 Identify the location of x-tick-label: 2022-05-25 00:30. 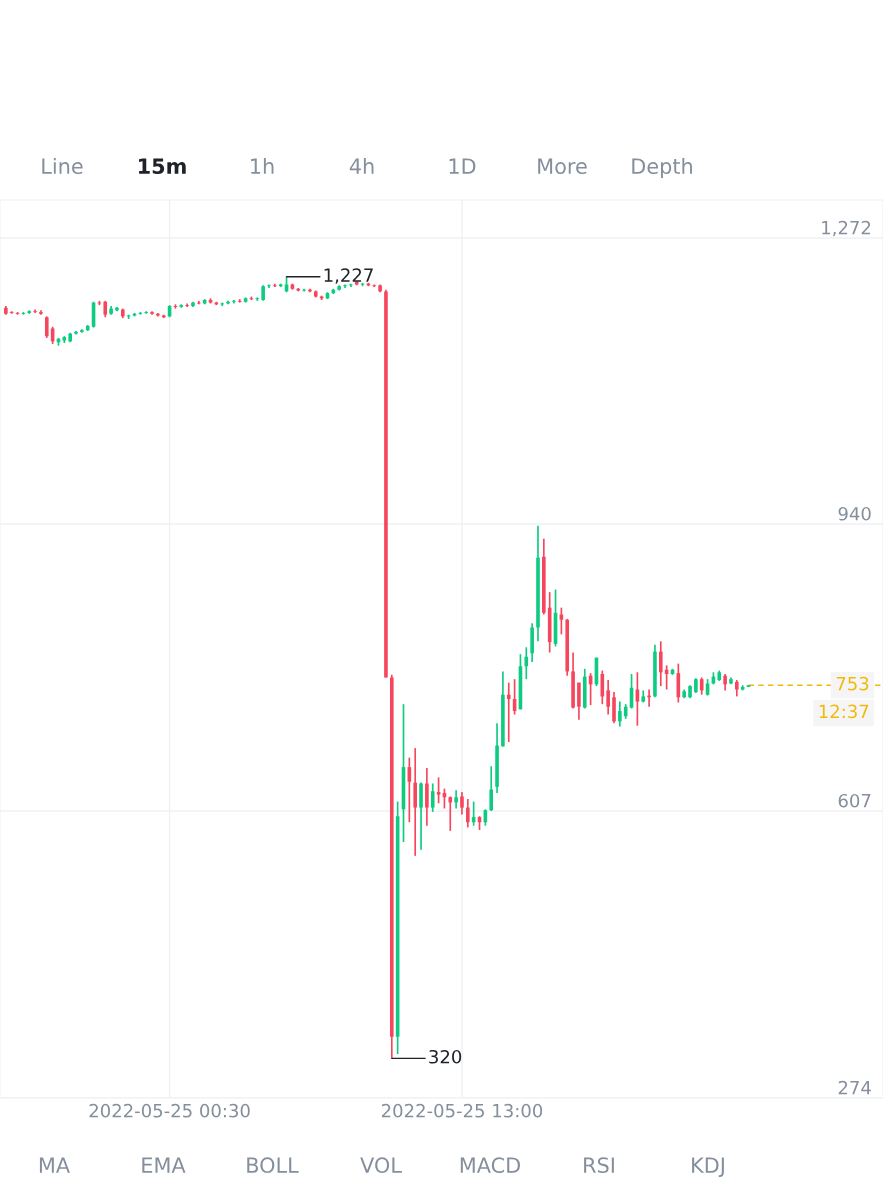
(169, 1110).